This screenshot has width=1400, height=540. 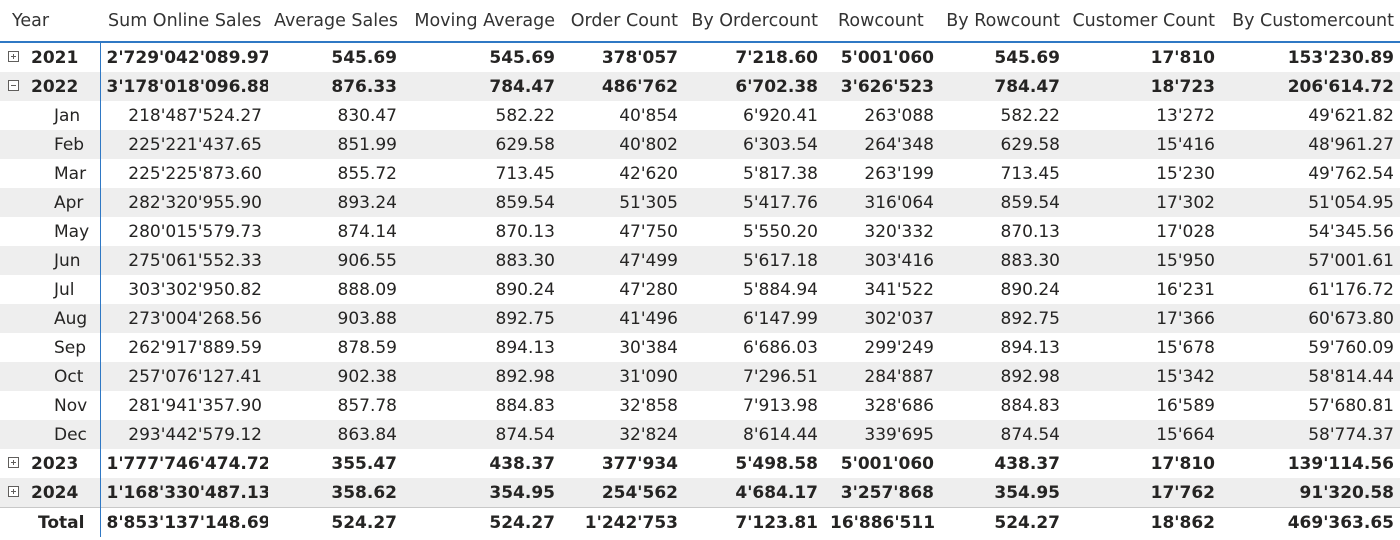 What do you see at coordinates (1143, 21) in the screenshot?
I see `column-header-customer-count: Customer Count` at bounding box center [1143, 21].